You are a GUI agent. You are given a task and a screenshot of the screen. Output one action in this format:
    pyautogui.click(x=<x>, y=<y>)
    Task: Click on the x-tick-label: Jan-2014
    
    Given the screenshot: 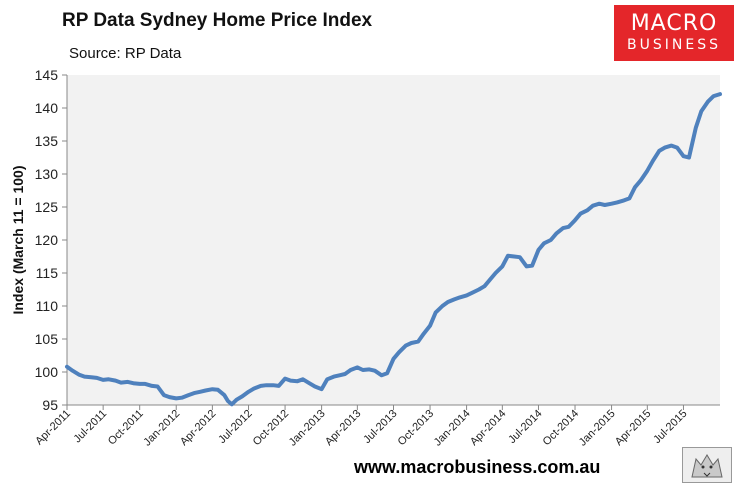 What is the action you would take?
    pyautogui.click(x=452, y=428)
    